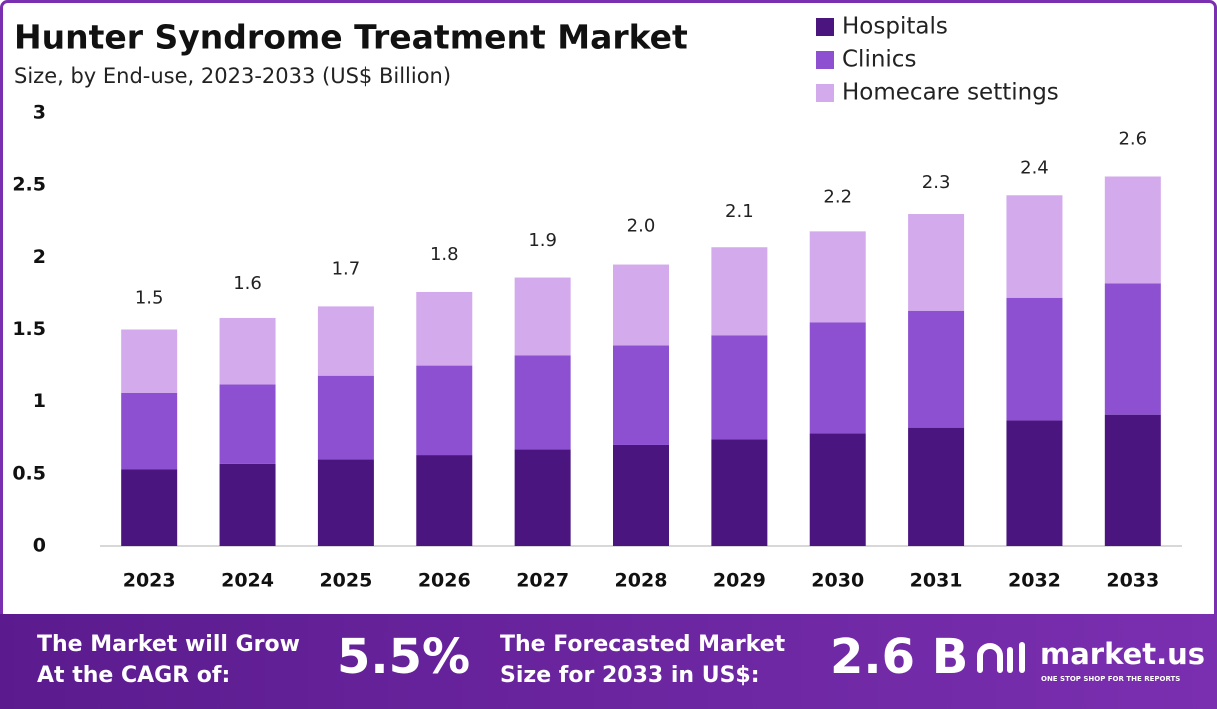  Describe the element at coordinates (1132, 139) in the screenshot. I see `total-label: 2.6` at that location.